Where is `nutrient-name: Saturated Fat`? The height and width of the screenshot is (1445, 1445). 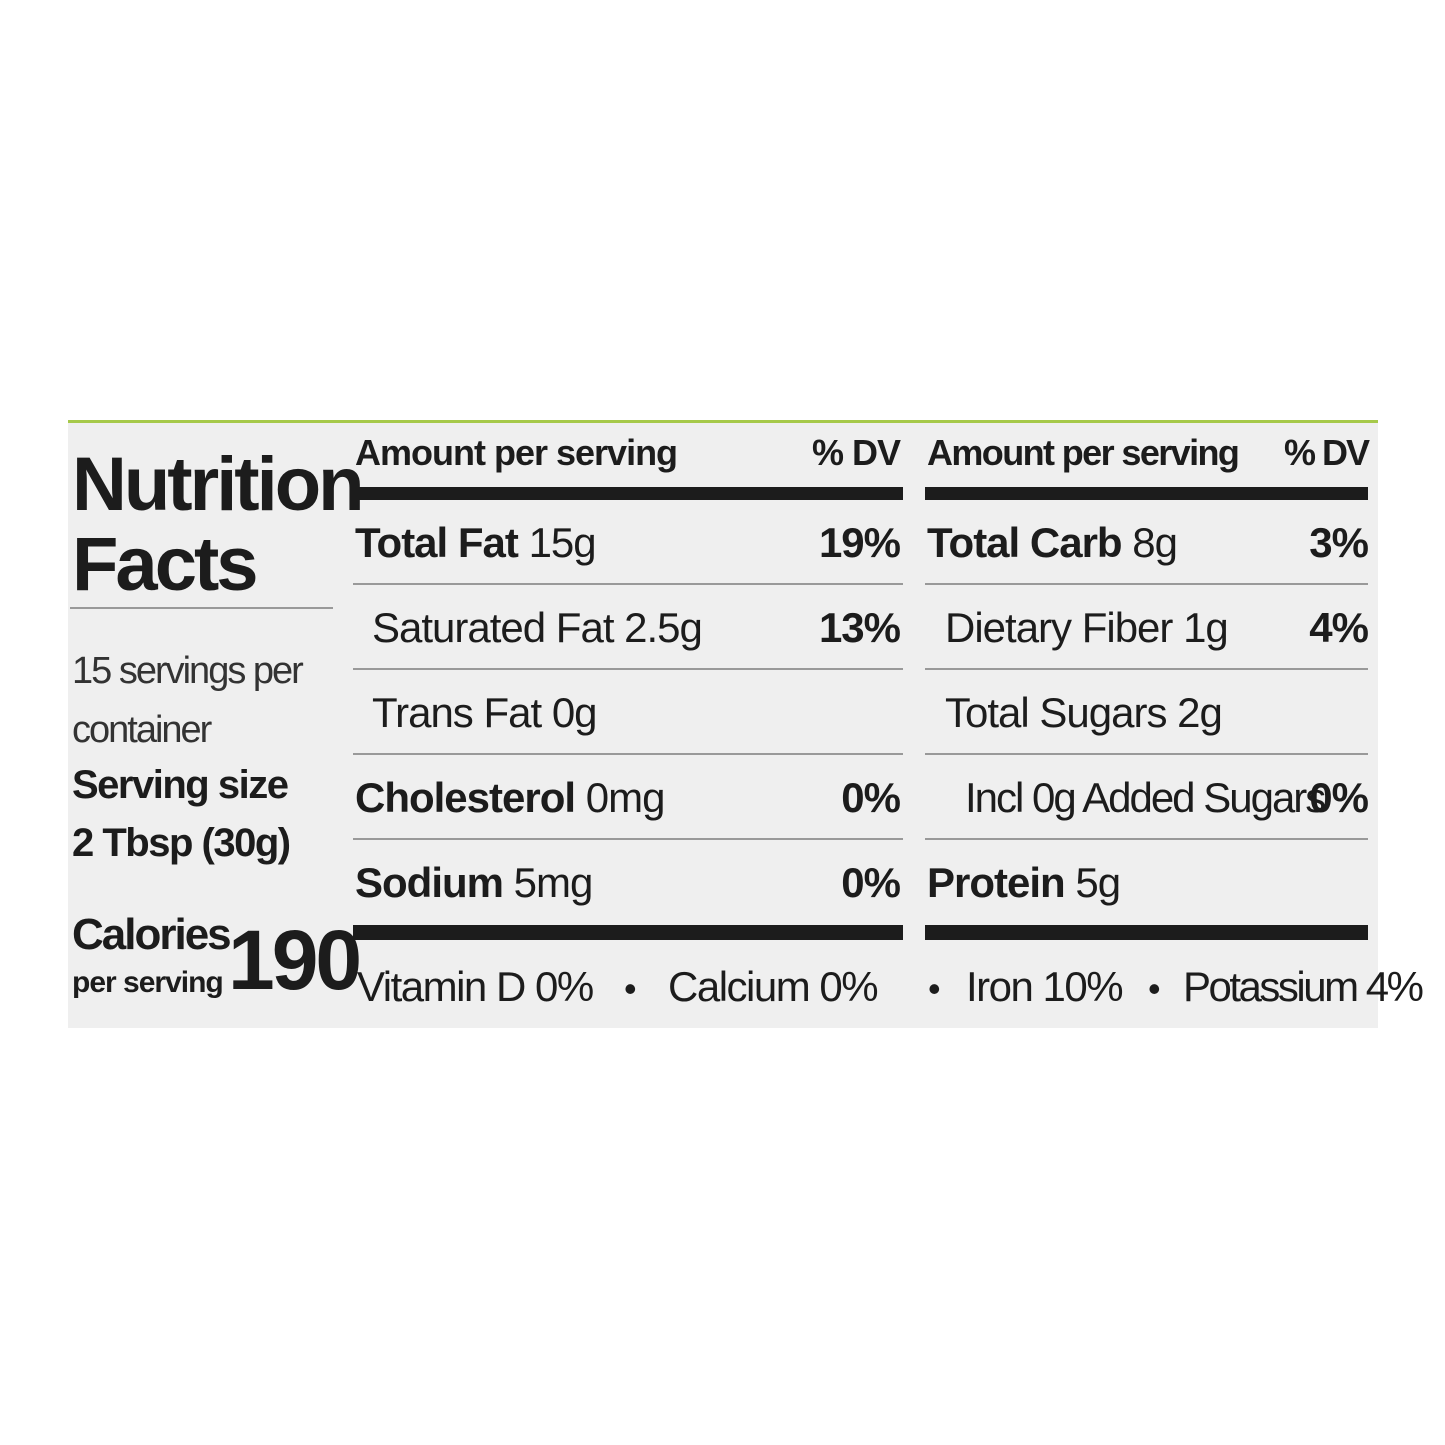
nutrient-name: Saturated Fat is located at coordinates (493, 627).